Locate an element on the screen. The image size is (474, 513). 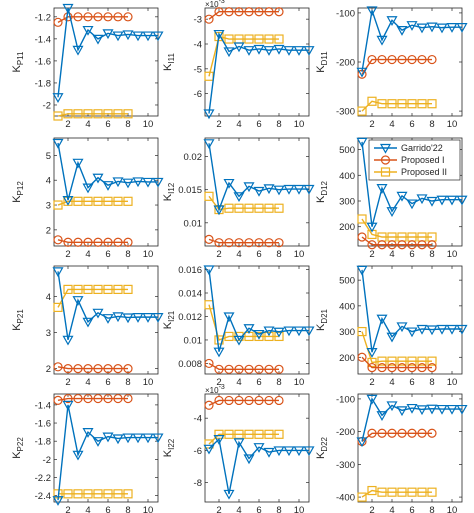
x-tick-label: 6 is located at coordinates (258, 254).